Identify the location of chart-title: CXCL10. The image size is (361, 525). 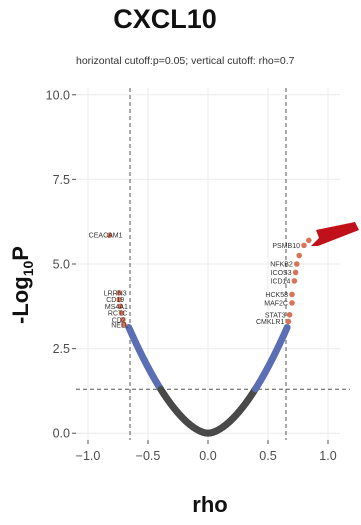
(165, 19).